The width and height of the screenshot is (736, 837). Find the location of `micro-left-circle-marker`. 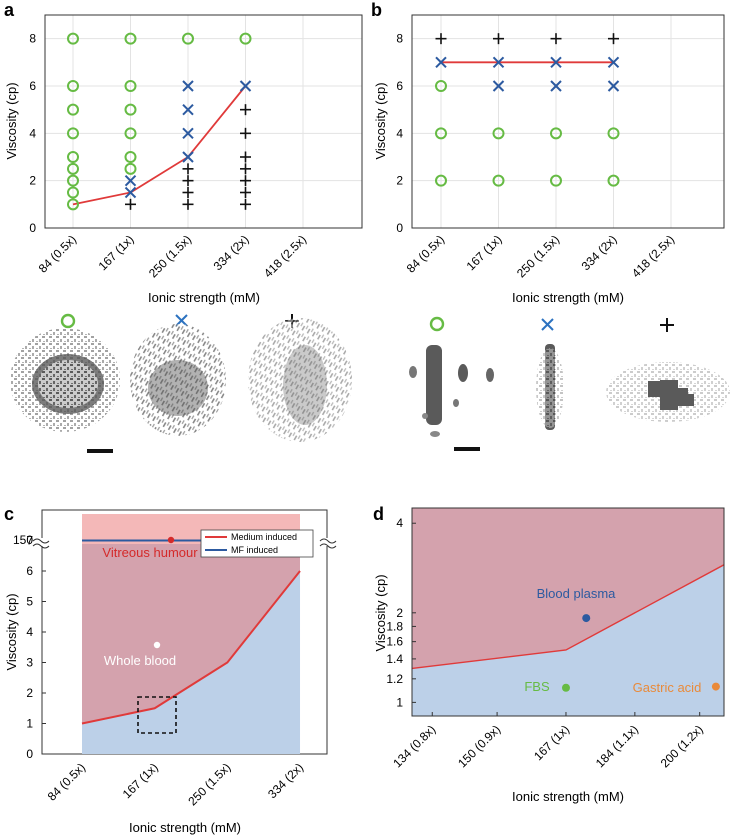

micro-left-circle-marker is located at coordinates (68, 321).